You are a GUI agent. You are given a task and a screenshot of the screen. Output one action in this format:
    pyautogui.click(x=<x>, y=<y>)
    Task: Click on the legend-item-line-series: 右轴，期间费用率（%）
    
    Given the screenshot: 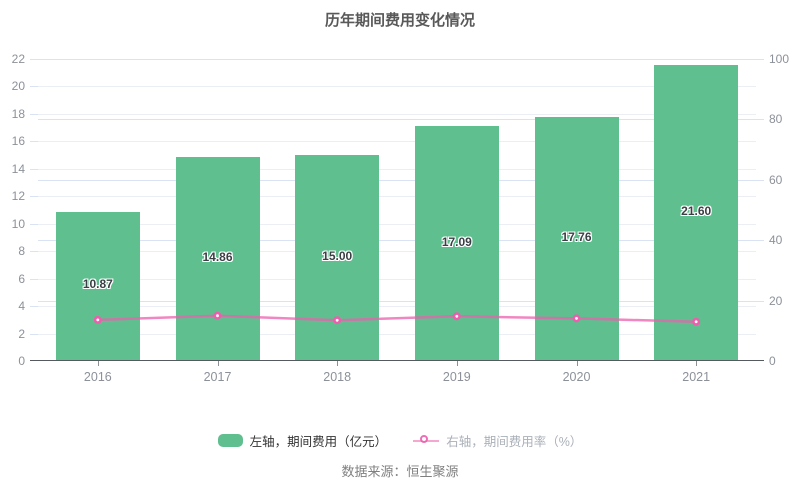 What is the action you would take?
    pyautogui.click(x=497, y=440)
    